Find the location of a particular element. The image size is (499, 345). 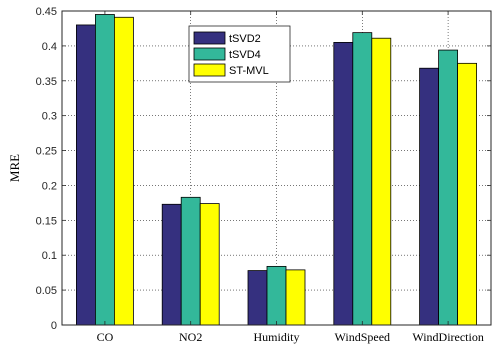

x-tick-label: WindDirection is located at coordinates (448, 337).